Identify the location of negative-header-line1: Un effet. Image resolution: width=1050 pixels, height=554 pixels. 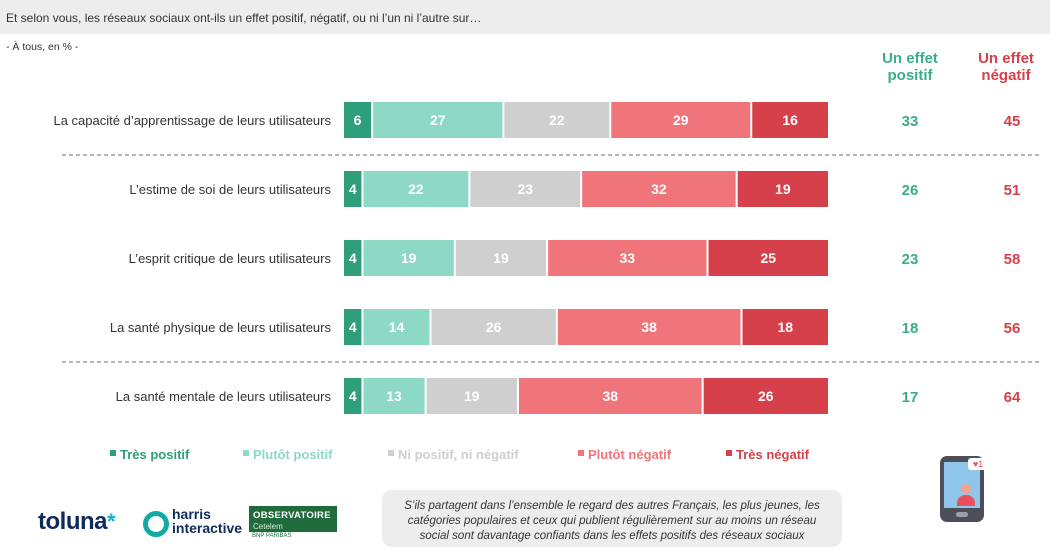
(1006, 58).